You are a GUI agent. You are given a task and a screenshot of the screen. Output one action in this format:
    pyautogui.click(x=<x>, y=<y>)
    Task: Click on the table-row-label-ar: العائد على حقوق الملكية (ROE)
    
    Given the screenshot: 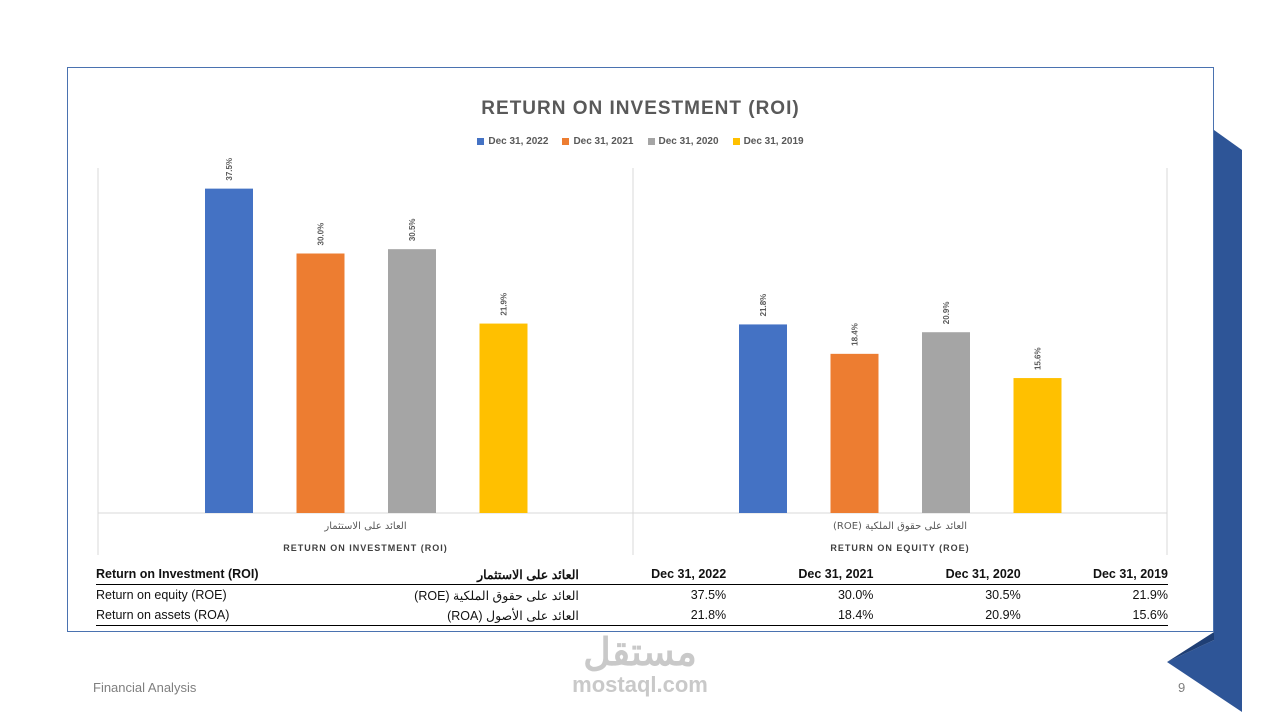 What is the action you would take?
    pyautogui.click(x=496, y=595)
    